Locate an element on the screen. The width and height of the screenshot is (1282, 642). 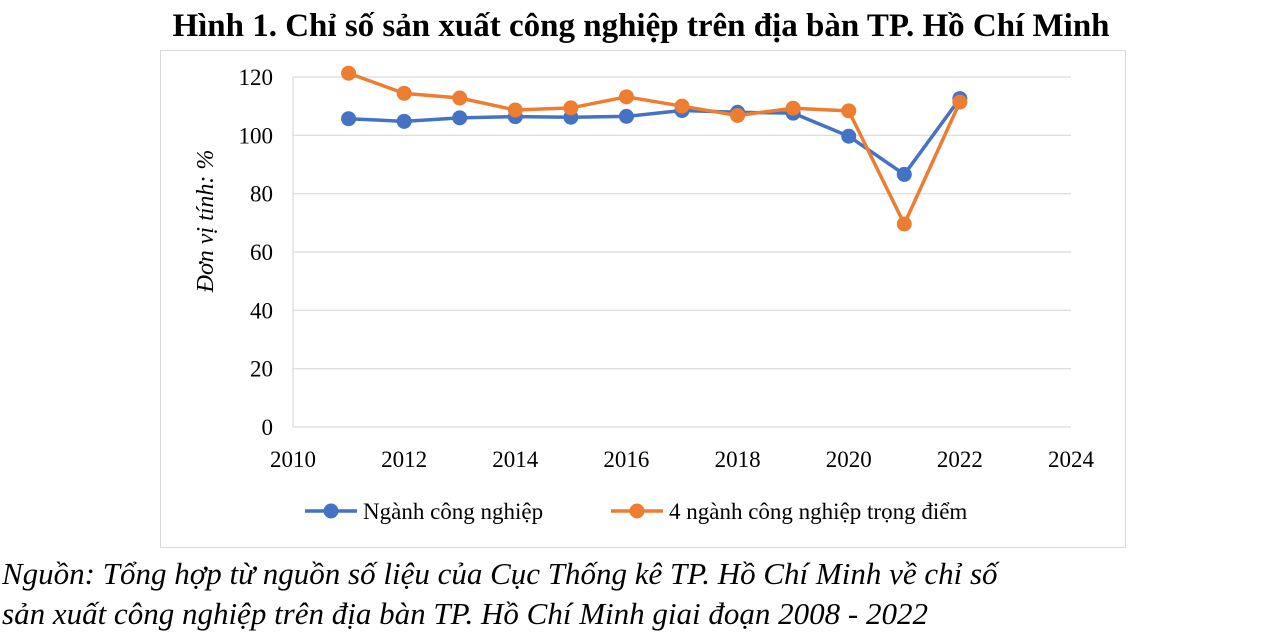
legend-item-2: 4 ngành công nghiệp trọng điểm is located at coordinates (789, 511).